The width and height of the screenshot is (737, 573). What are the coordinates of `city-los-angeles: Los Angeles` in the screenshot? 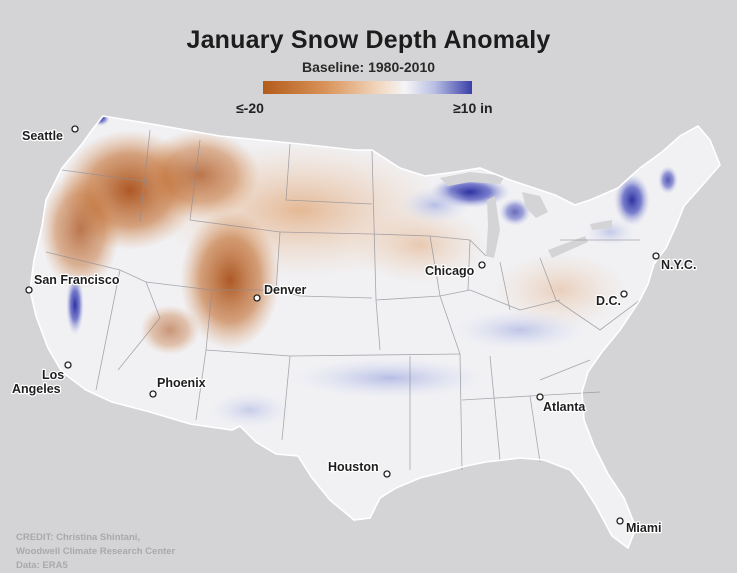 It's located at (41, 379).